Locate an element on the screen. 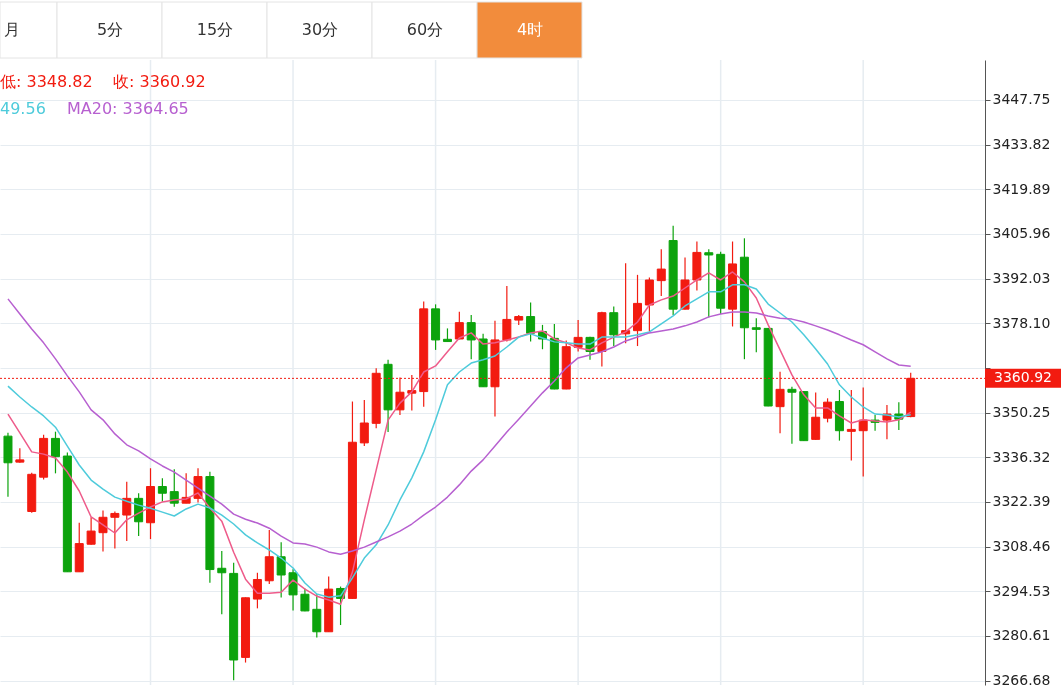 The height and width of the screenshot is (692, 1061). y-tick-label: 3433.82 is located at coordinates (1021, 144).